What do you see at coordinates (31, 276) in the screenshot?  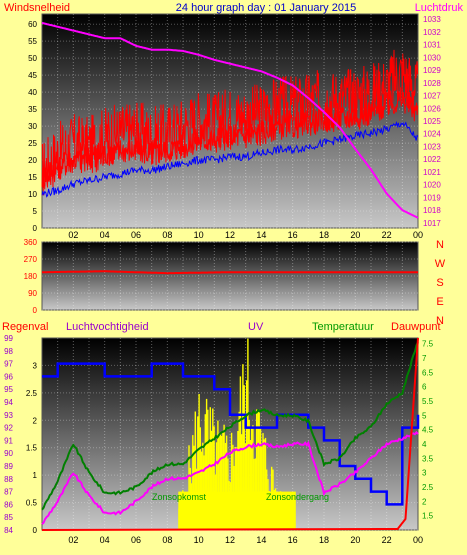 I see `direction-axis: 0 90 180 270 360` at bounding box center [31, 276].